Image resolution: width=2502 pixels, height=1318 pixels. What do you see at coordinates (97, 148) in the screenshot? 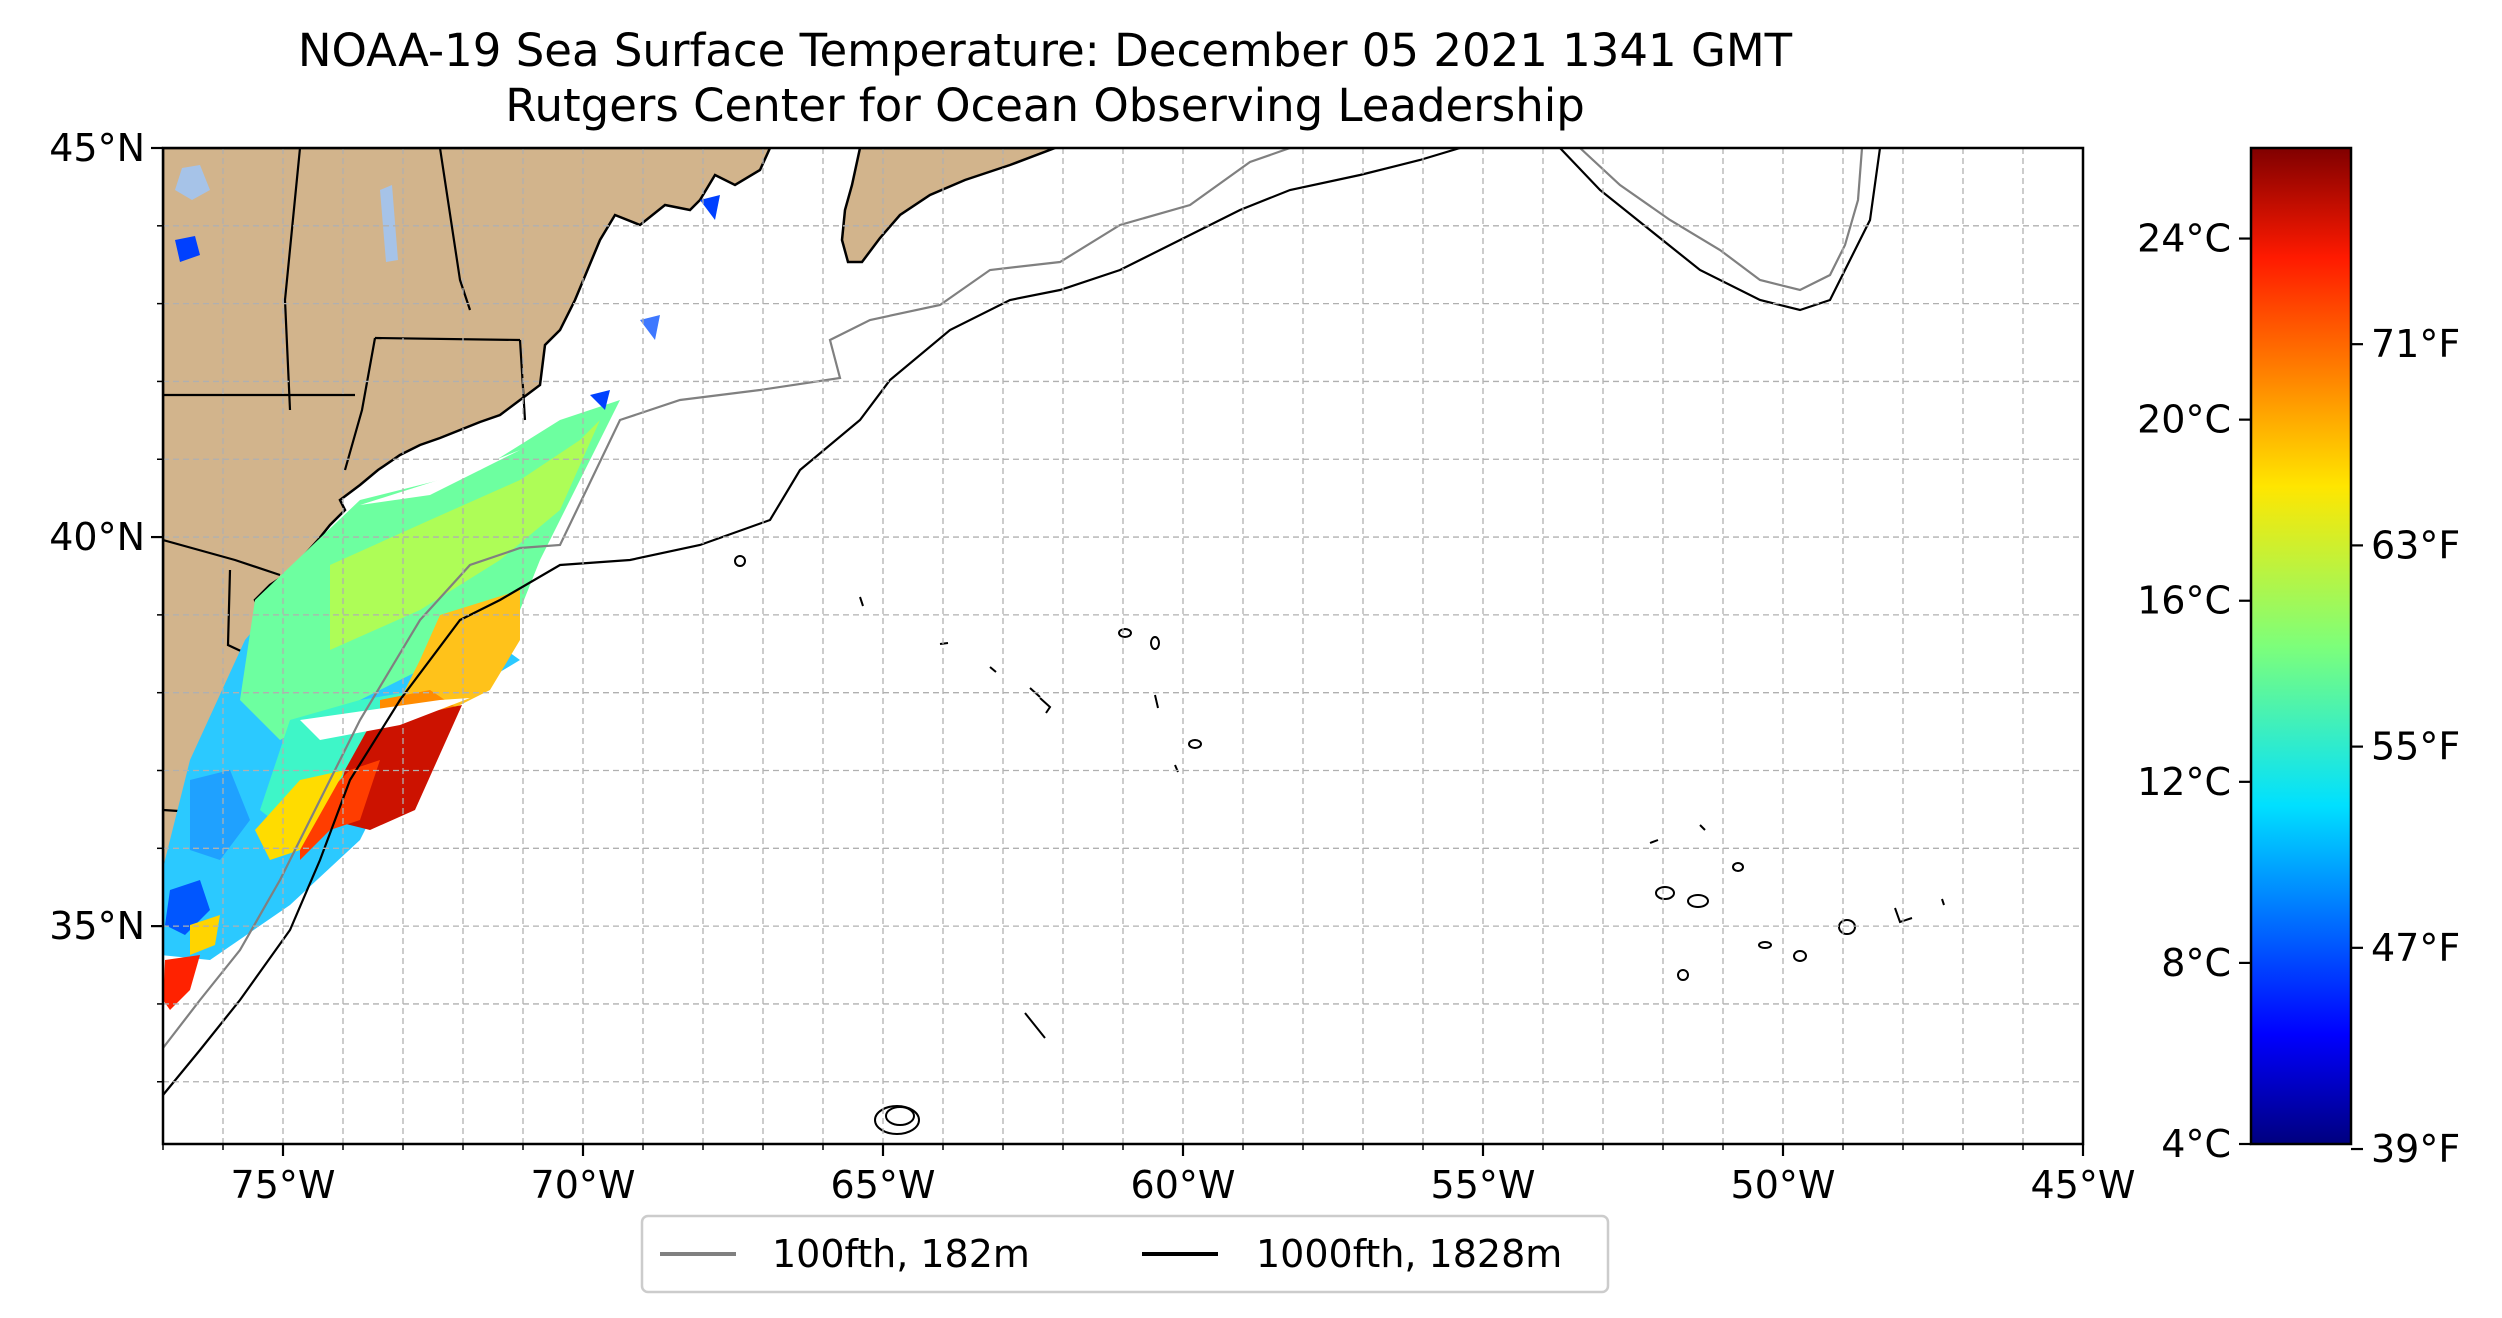
I see `lat-tick-label: 45°N` at bounding box center [97, 148].